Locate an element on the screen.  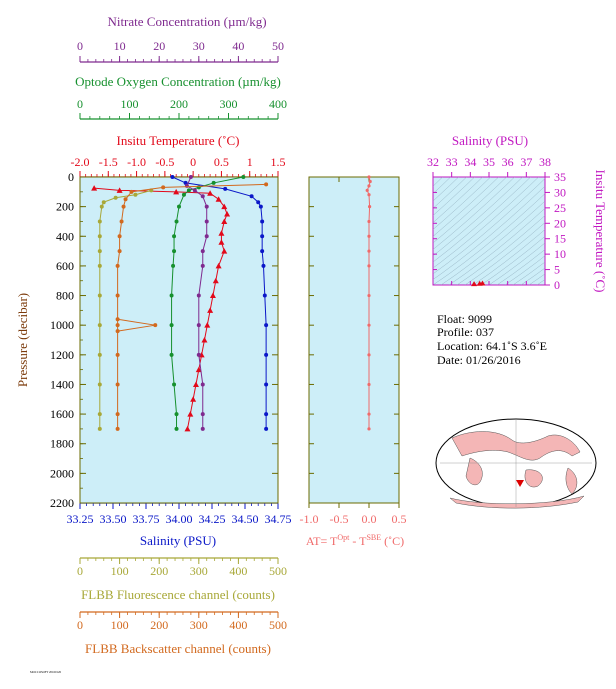
backscatter-tick-label: 0 is located at coordinates (80, 625).